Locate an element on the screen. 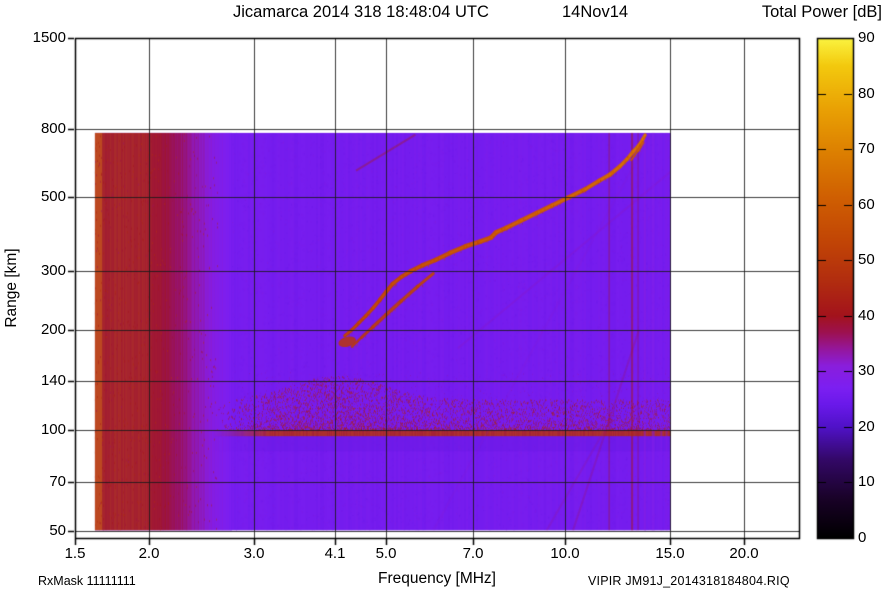 This screenshot has height=595, width=884. y-tick-label: 300 is located at coordinates (53, 270).